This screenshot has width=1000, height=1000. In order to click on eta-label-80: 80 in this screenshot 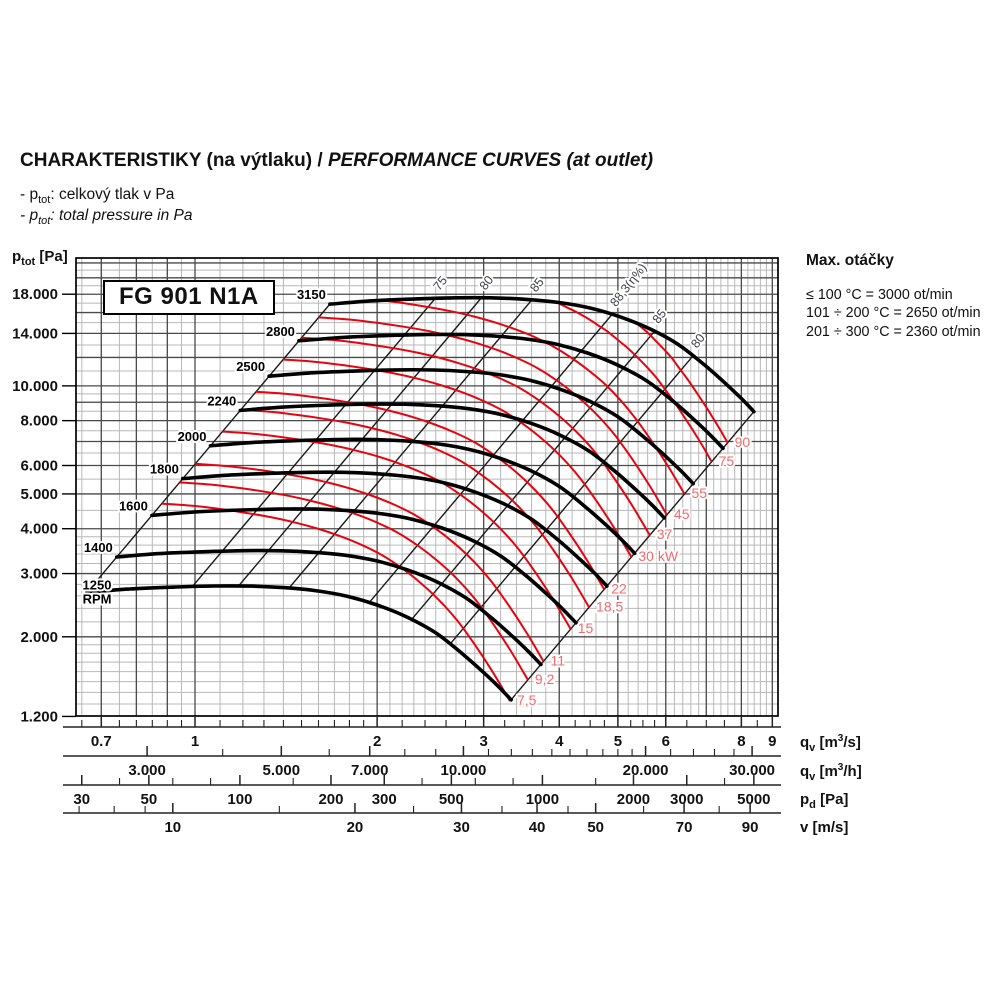, I will do `click(487, 283)`.